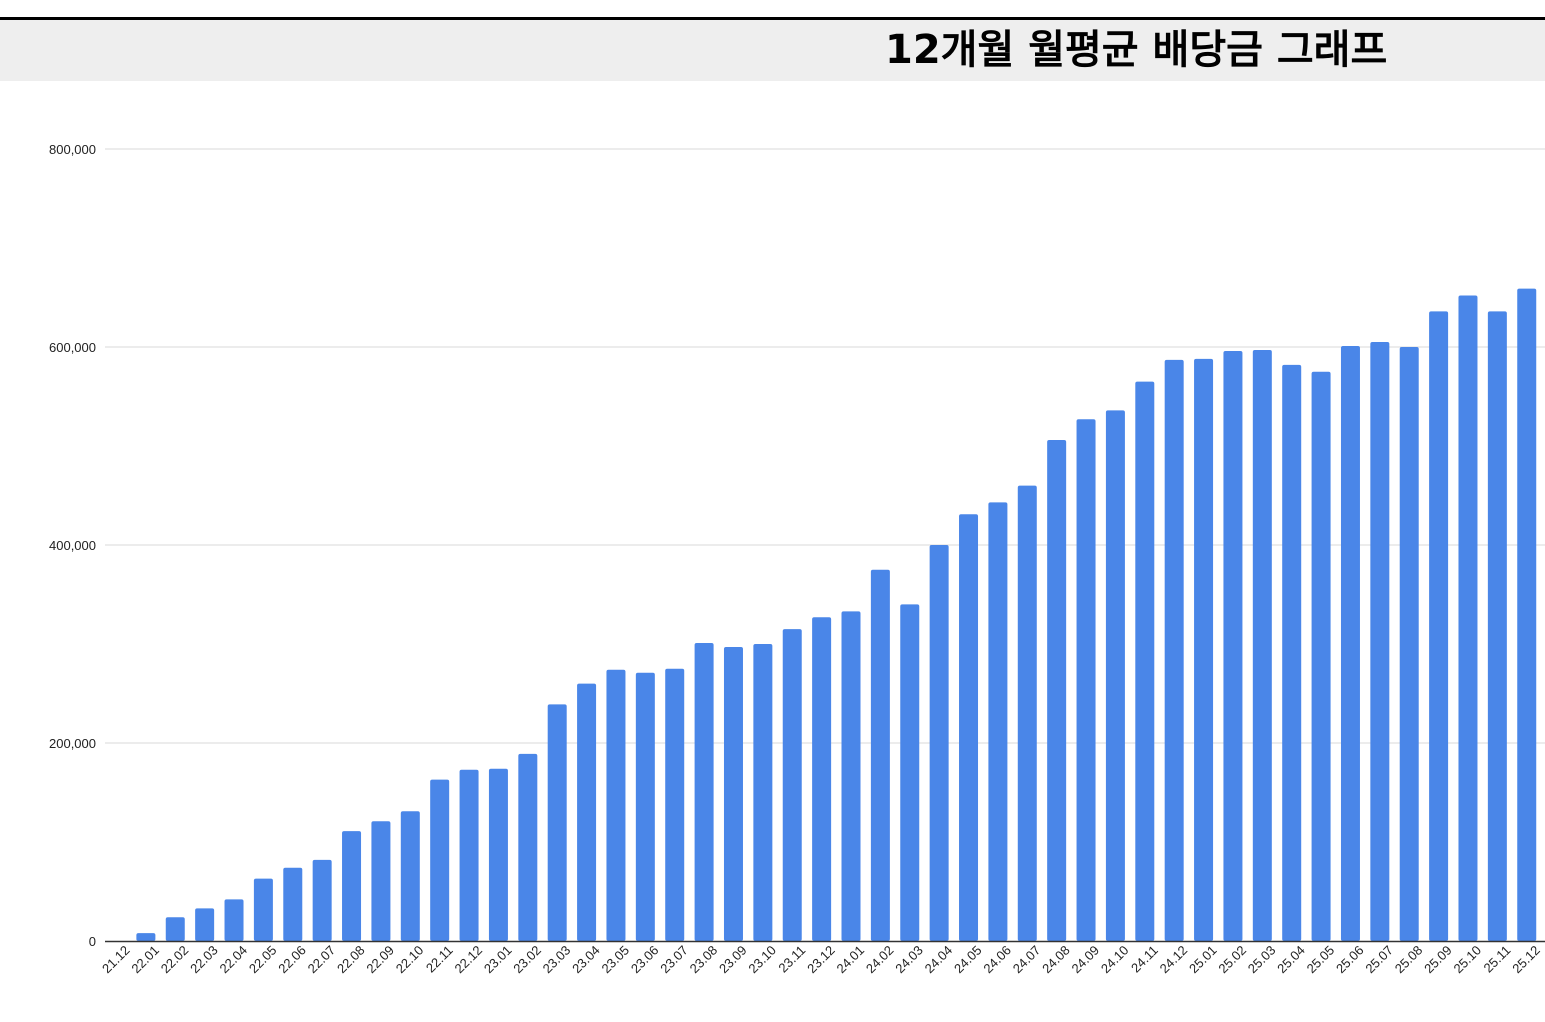 The height and width of the screenshot is (1022, 1545). What do you see at coordinates (1526, 960) in the screenshot?
I see `x-tick-label: 25.12` at bounding box center [1526, 960].